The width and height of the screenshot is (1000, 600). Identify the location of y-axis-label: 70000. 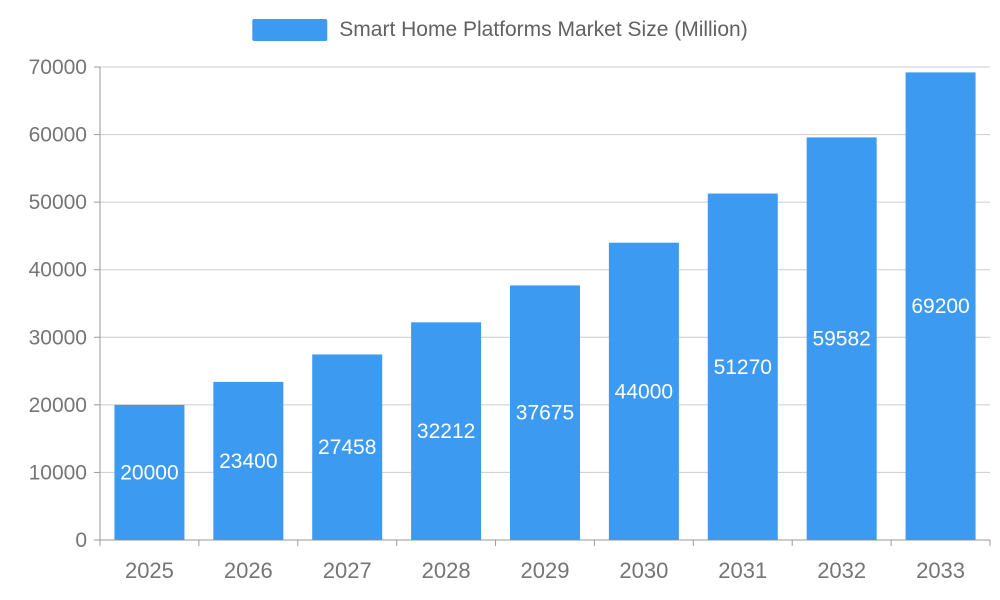
(58, 67).